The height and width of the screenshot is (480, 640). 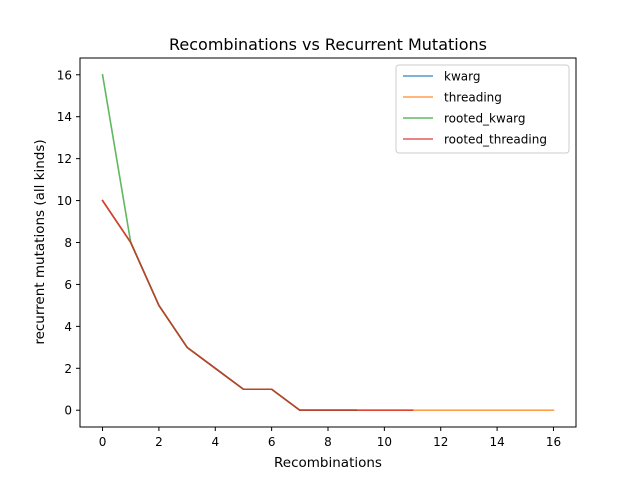 What do you see at coordinates (64, 201) in the screenshot?
I see `y-tick-label: 10` at bounding box center [64, 201].